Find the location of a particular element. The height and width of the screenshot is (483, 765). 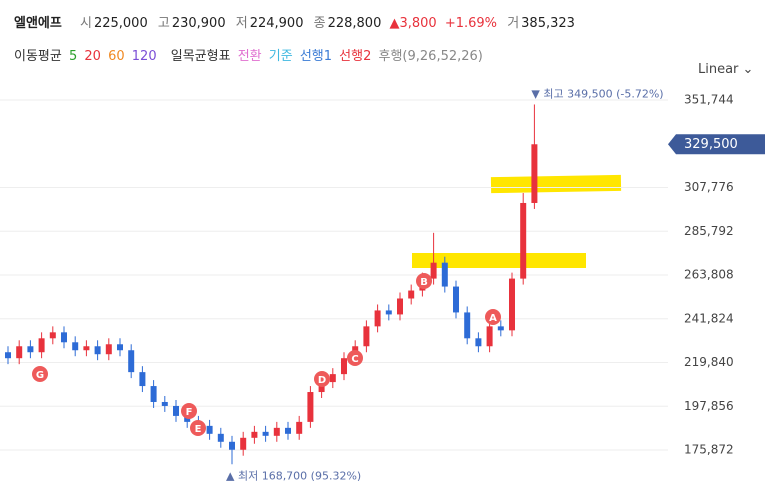

marker-label: D is located at coordinates (322, 380).